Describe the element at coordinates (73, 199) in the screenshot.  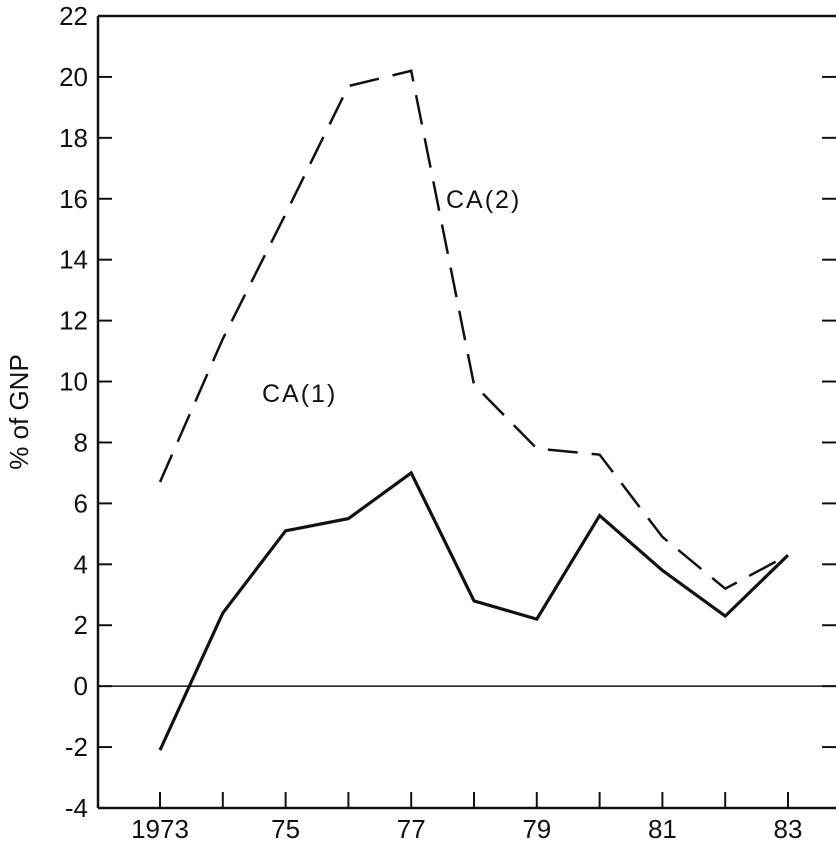
I see `y-tick-label: 16` at that location.